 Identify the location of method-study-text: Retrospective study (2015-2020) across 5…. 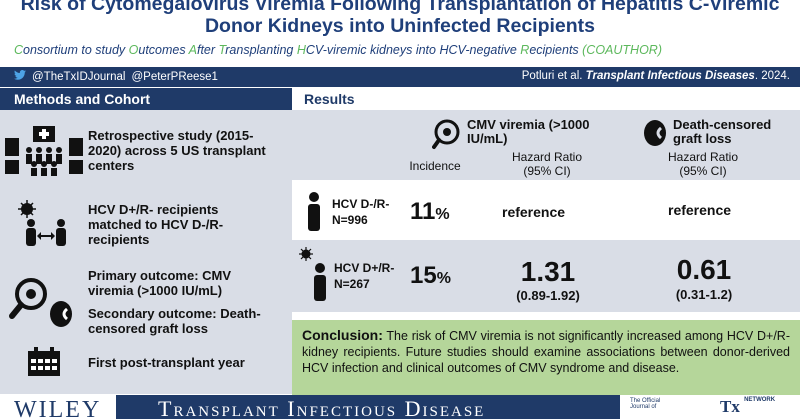
(177, 150).